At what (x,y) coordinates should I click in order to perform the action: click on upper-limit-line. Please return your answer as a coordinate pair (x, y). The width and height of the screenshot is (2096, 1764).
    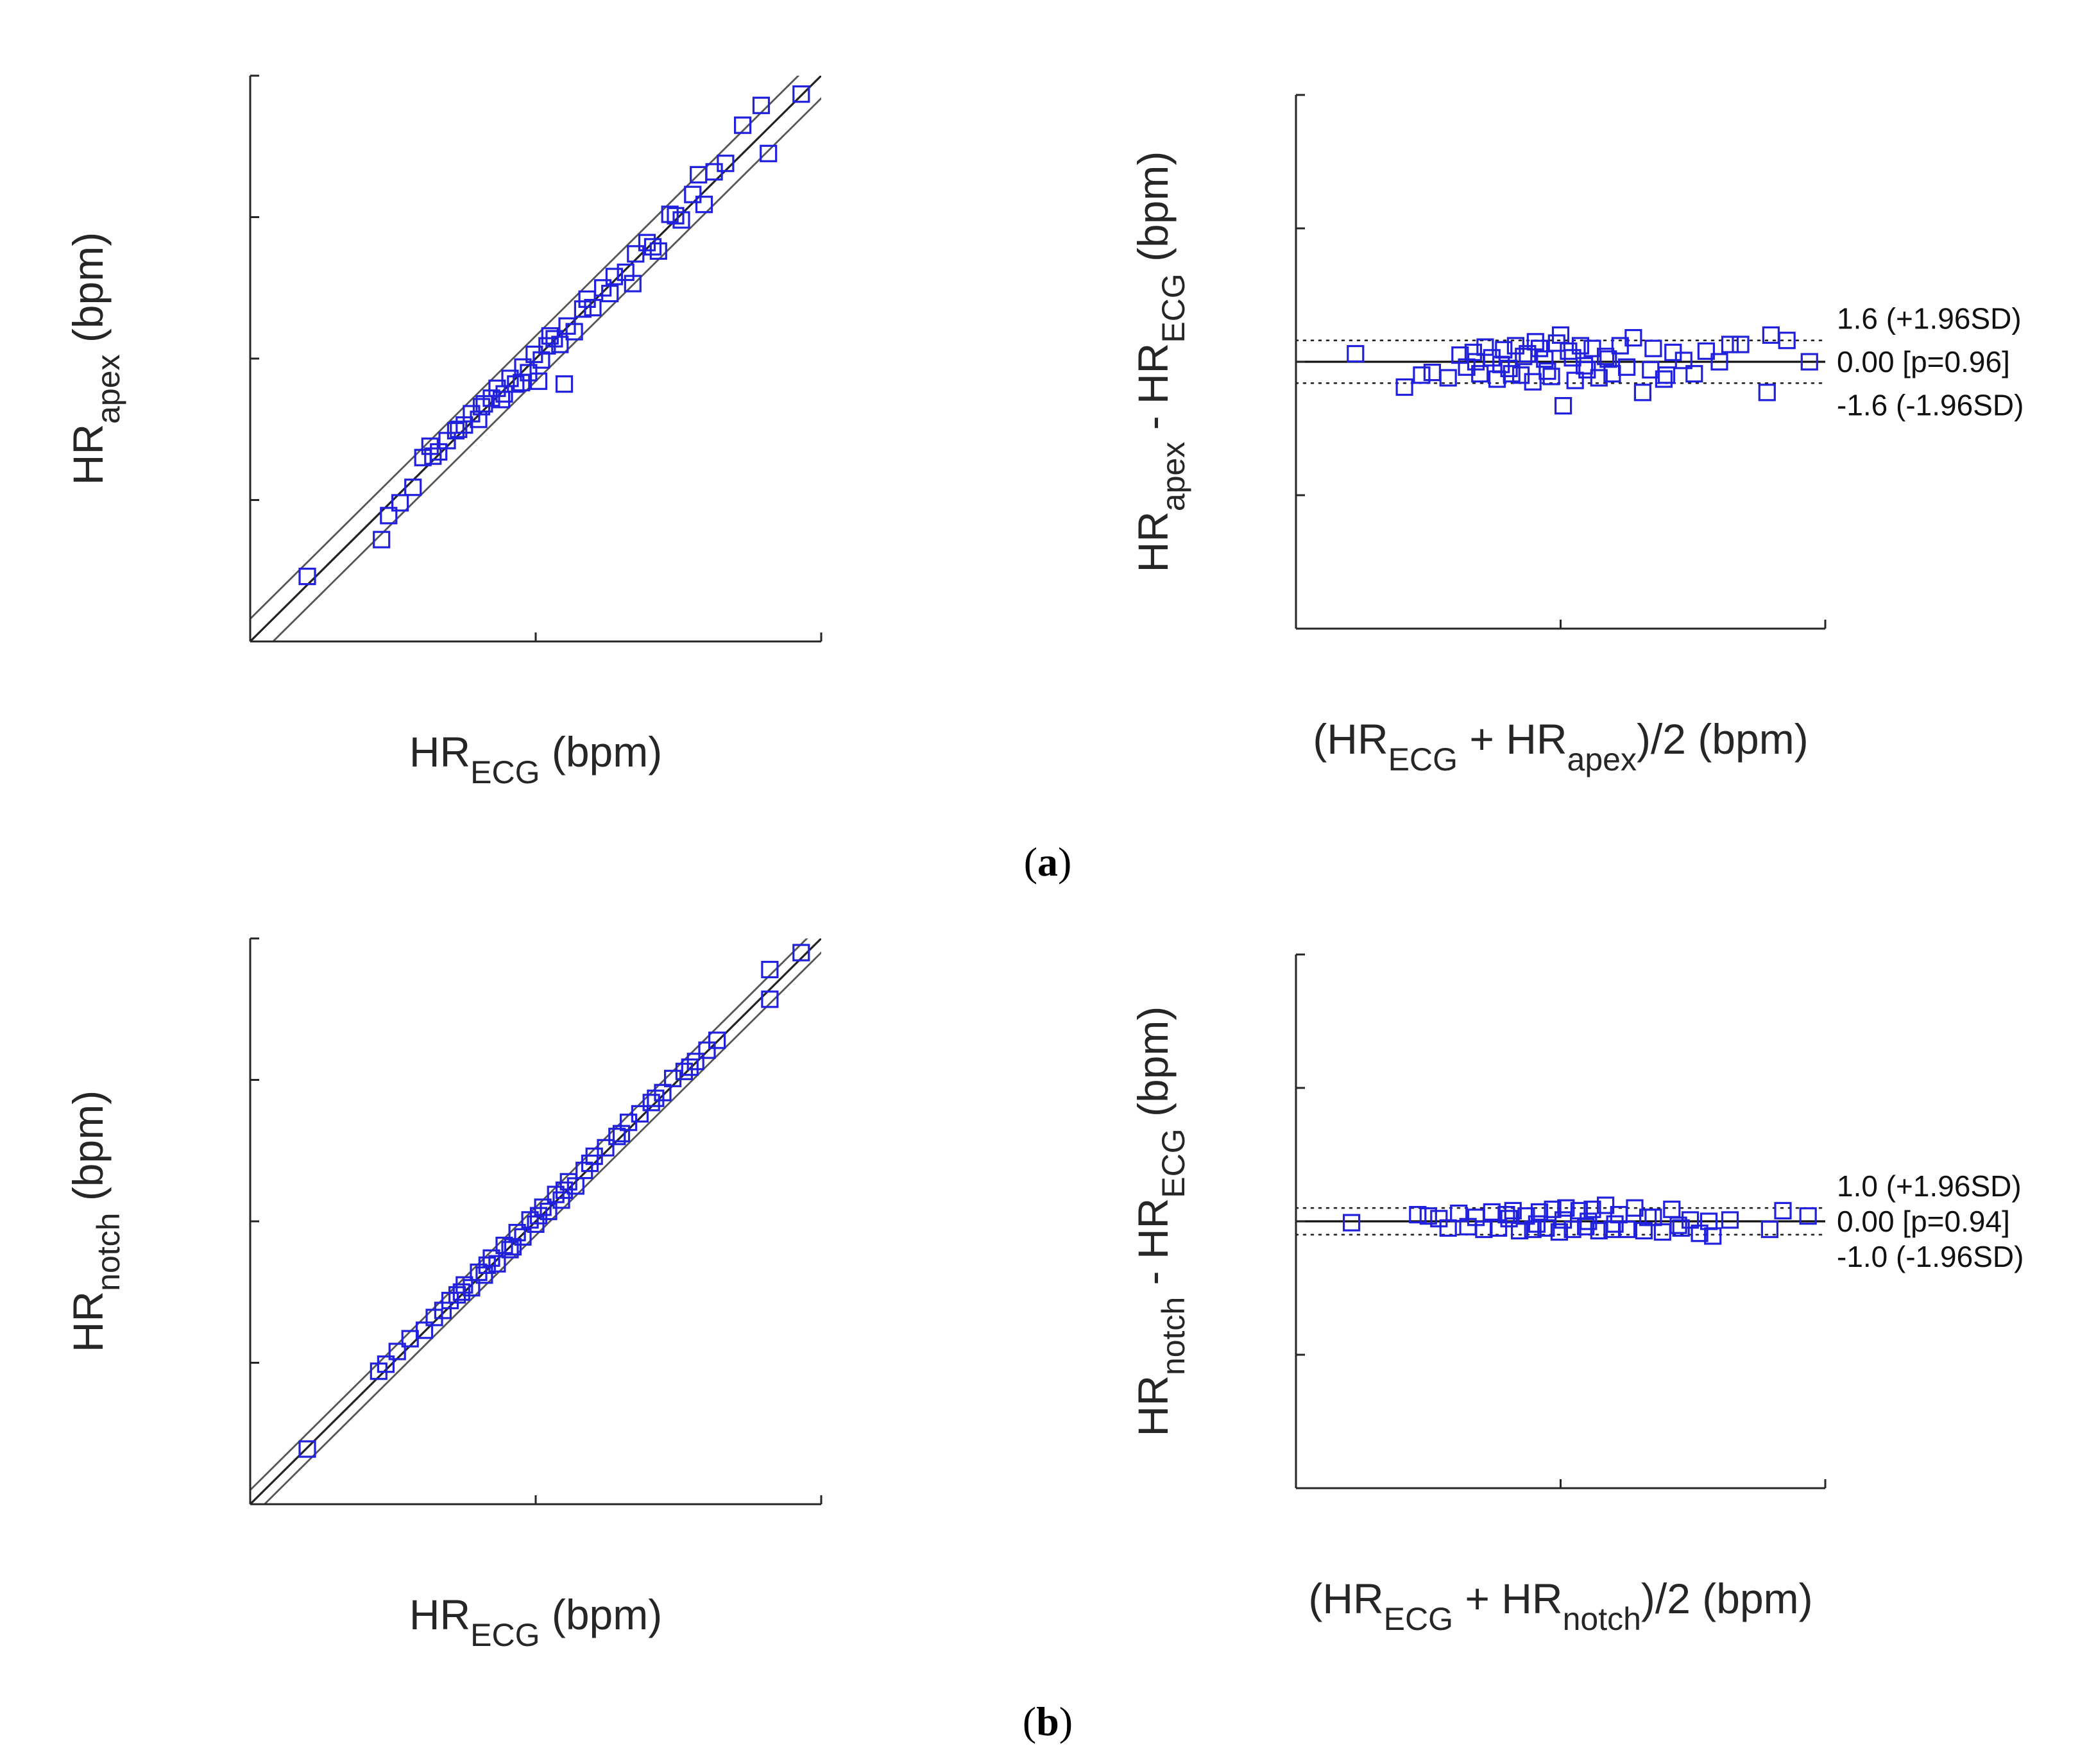
    Looking at the image, I should click on (525, 348).